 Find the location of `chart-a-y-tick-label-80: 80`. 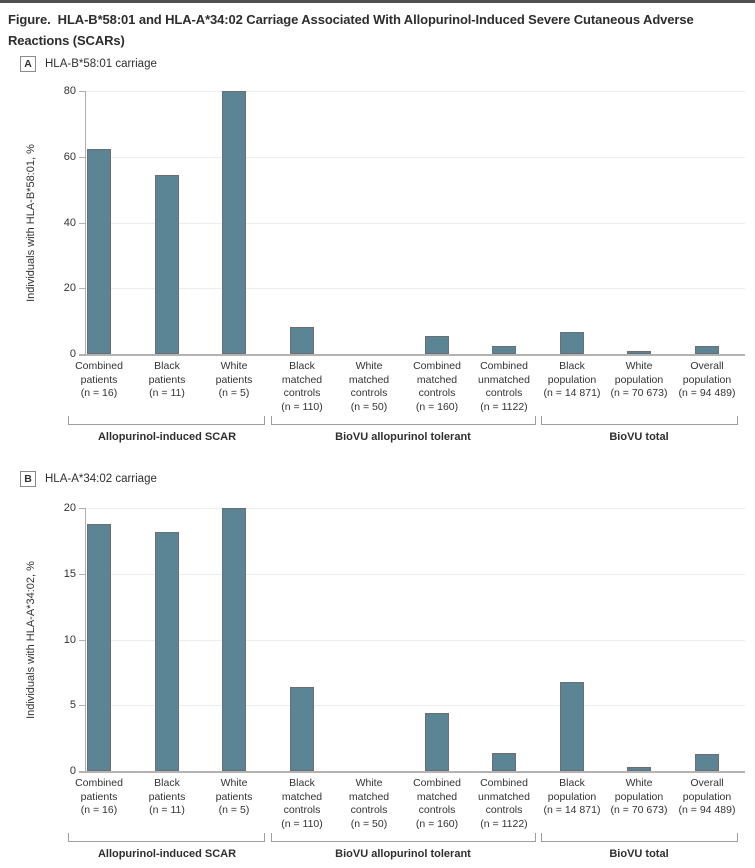

chart-a-y-tick-label-80: 80 is located at coordinates (69, 91).